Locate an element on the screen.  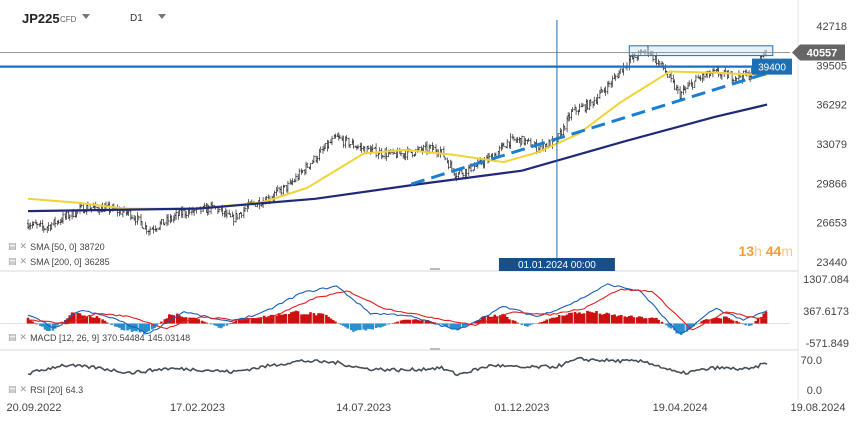
price-axis-tick: 29866 is located at coordinates (831, 184).